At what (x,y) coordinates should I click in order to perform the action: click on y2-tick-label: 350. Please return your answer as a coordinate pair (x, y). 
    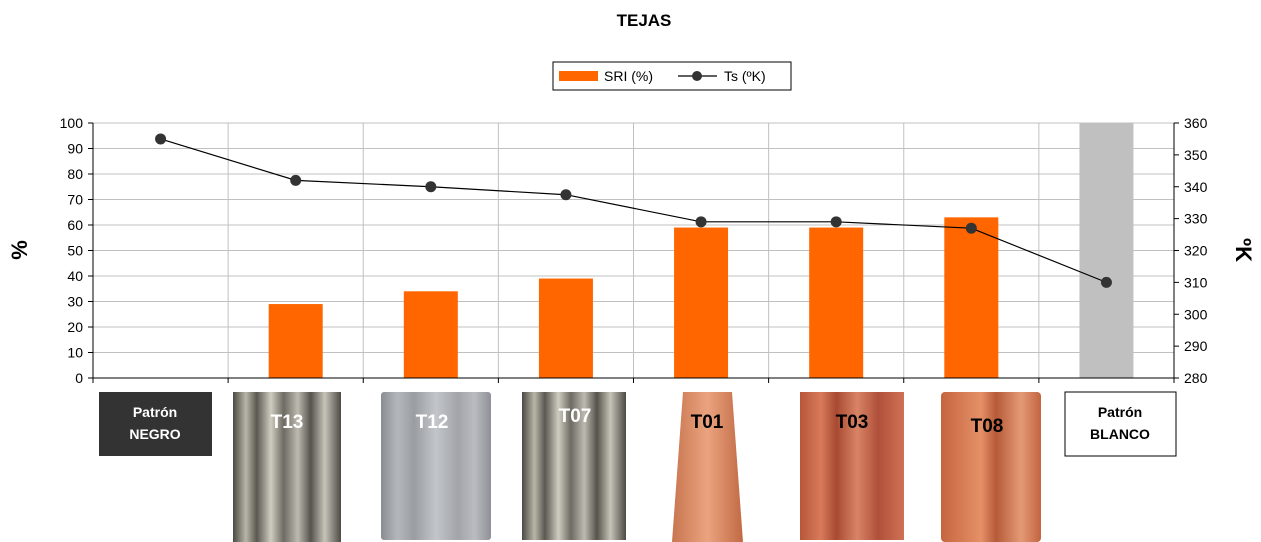
    Looking at the image, I should click on (1196, 155).